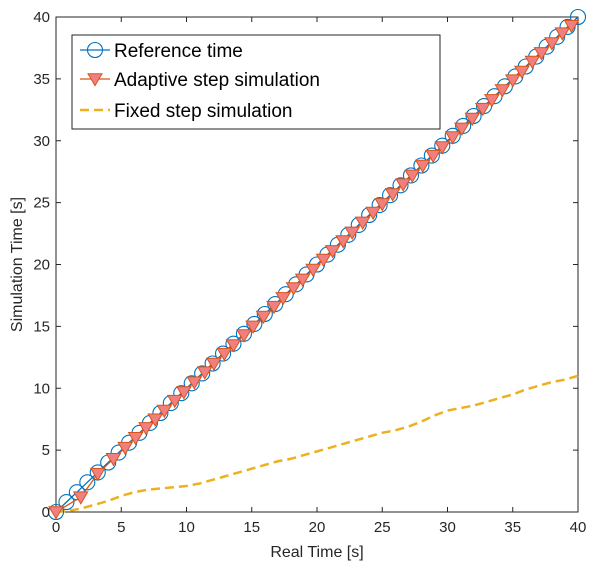 This screenshot has width=589, height=565. Describe the element at coordinates (41, 265) in the screenshot. I see `y-tick-label: 20` at that location.